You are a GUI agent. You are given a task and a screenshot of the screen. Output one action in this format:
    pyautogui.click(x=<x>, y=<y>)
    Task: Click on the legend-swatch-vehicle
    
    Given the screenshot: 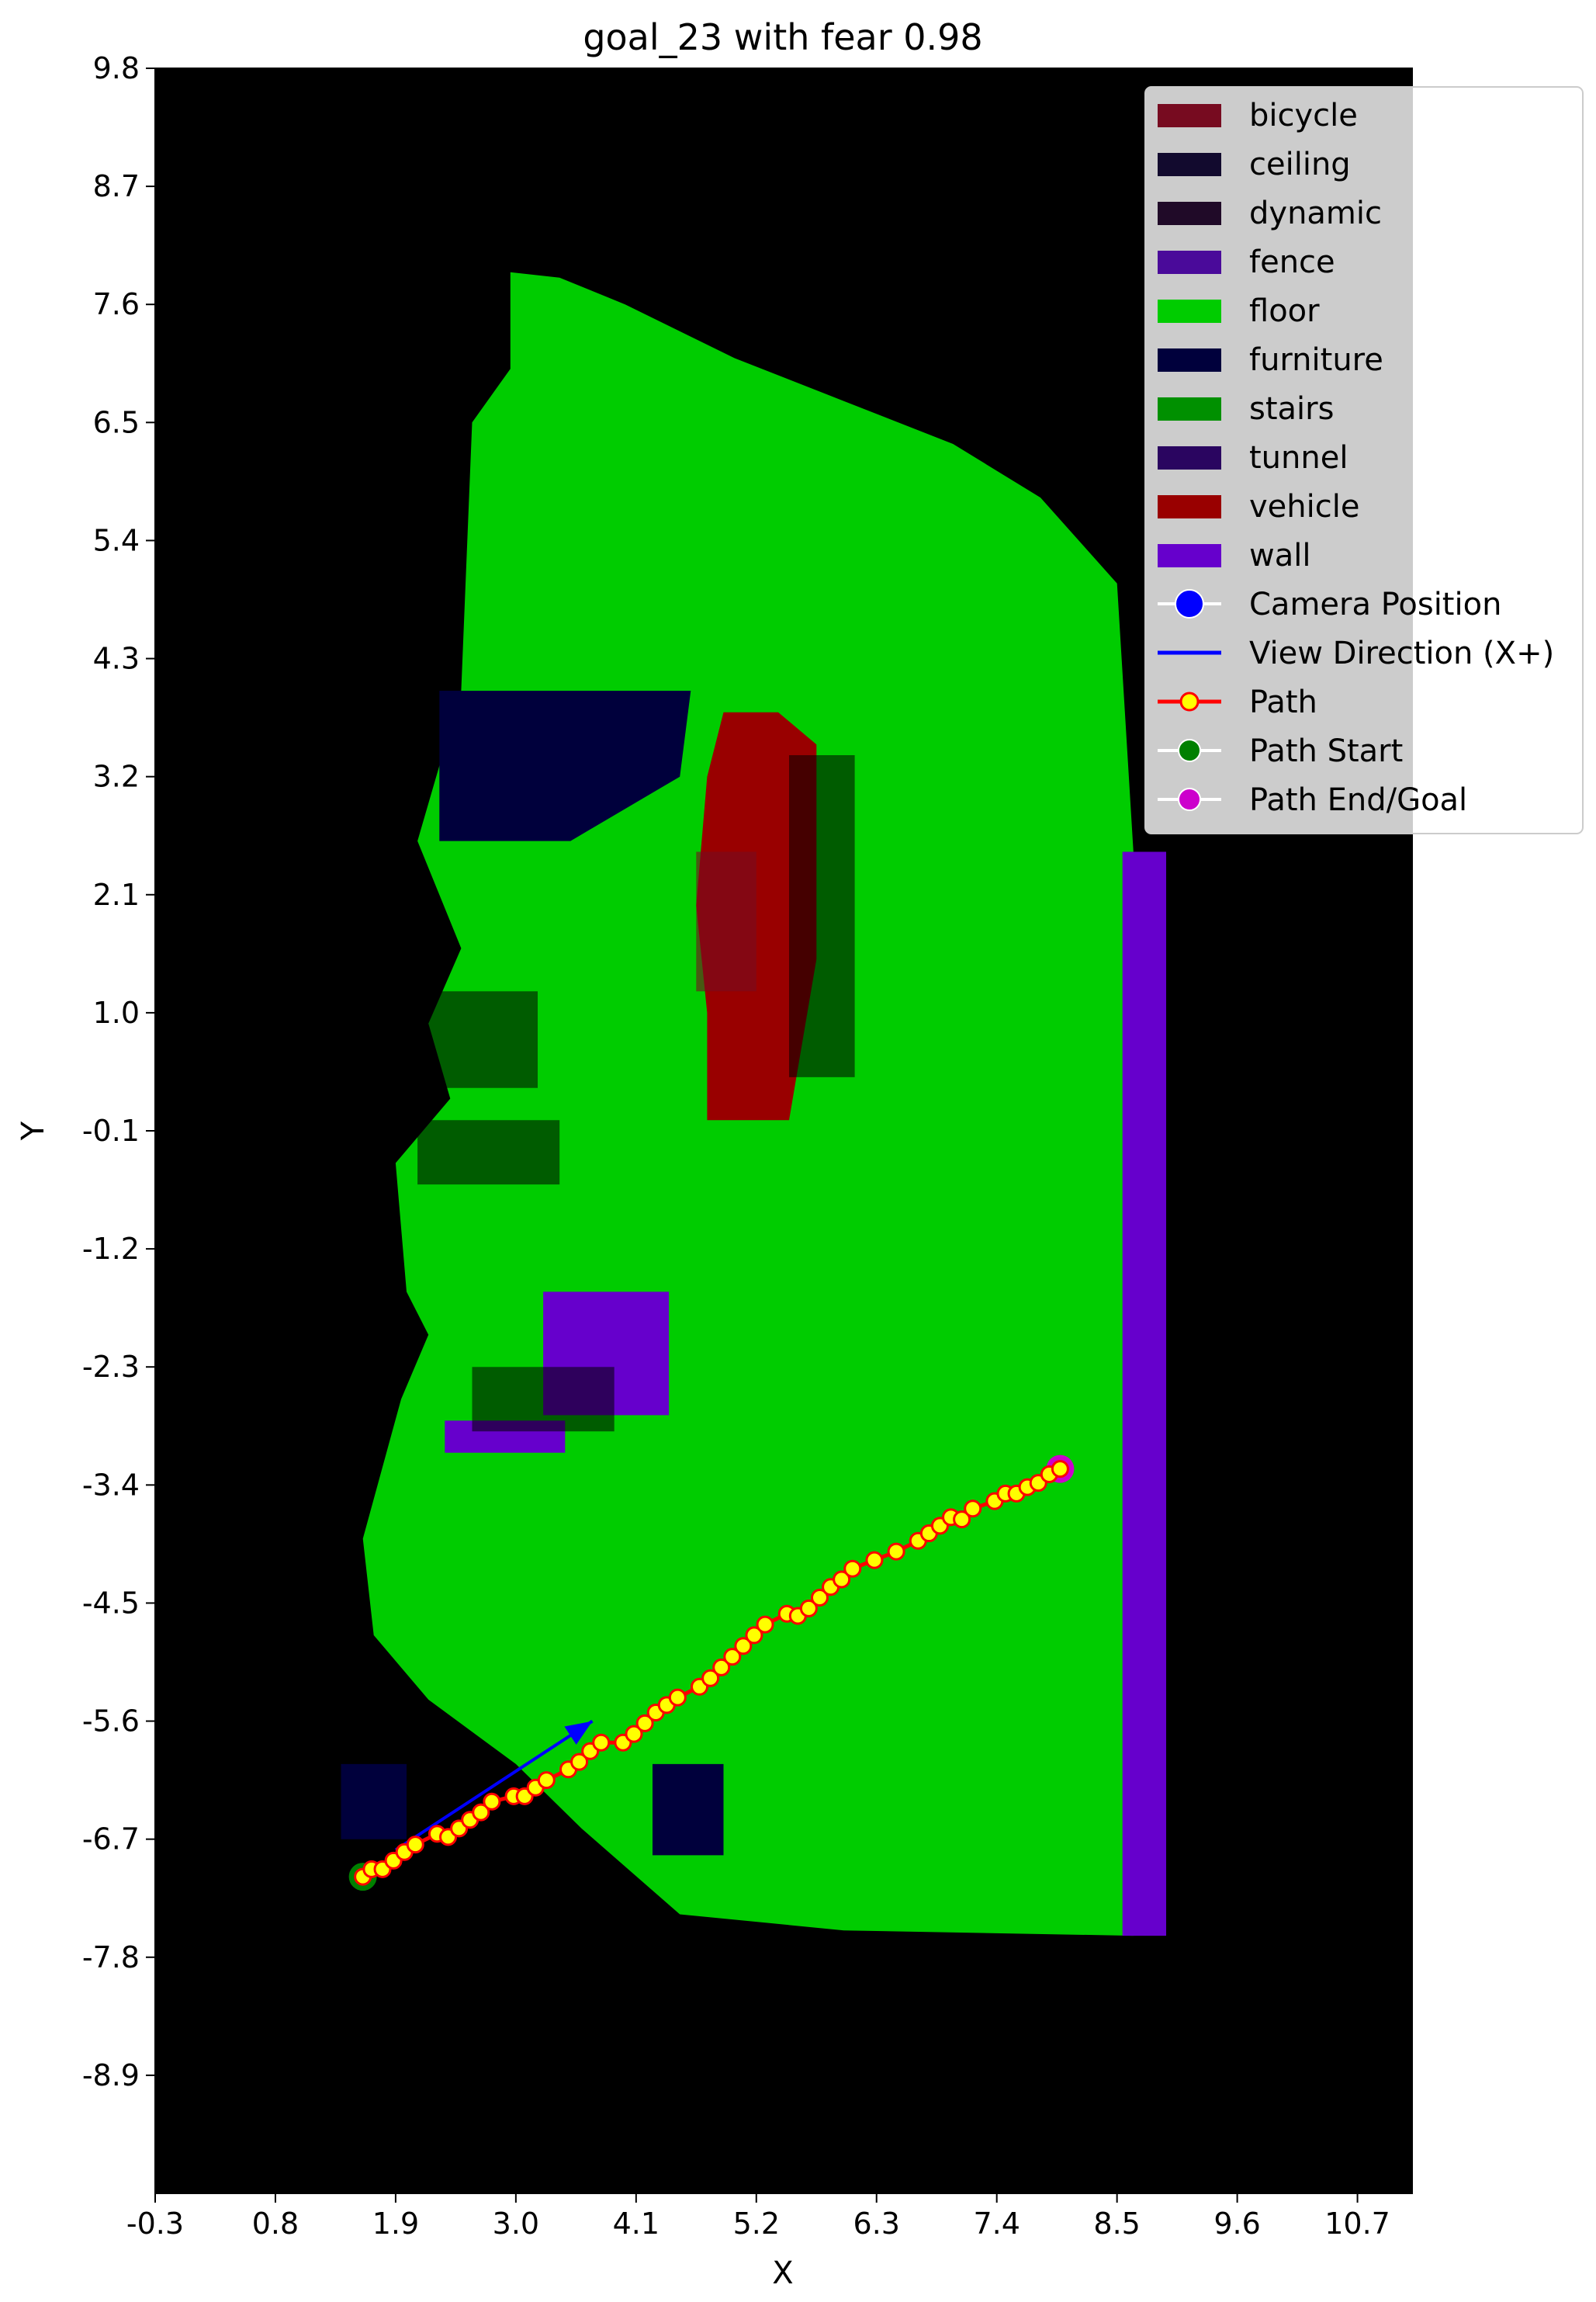 What is the action you would take?
    pyautogui.click(x=1189, y=506)
    